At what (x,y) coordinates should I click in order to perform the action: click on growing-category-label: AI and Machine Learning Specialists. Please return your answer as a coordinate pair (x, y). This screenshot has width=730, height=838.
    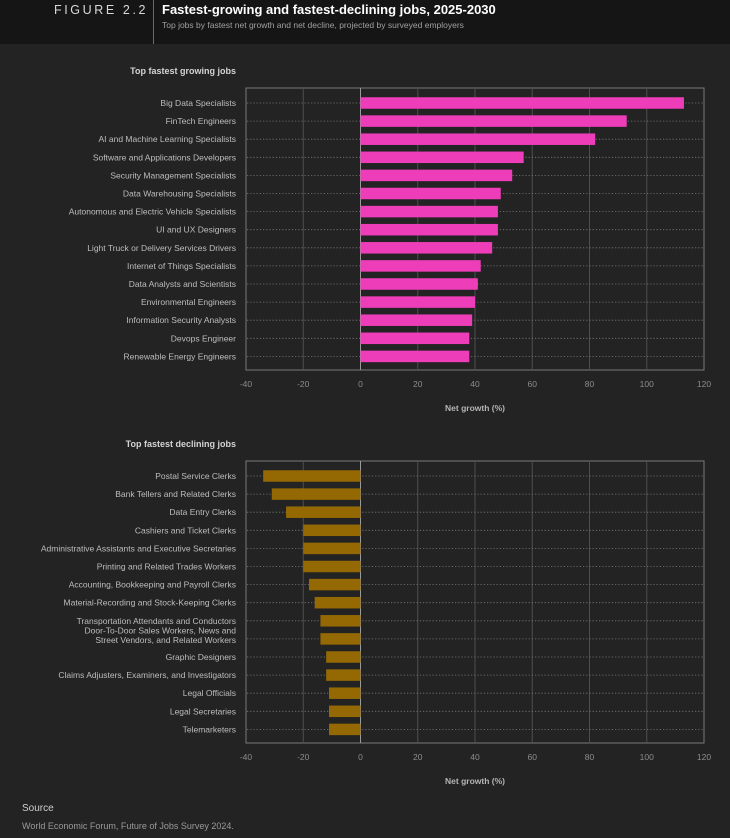
    Looking at the image, I should click on (168, 139).